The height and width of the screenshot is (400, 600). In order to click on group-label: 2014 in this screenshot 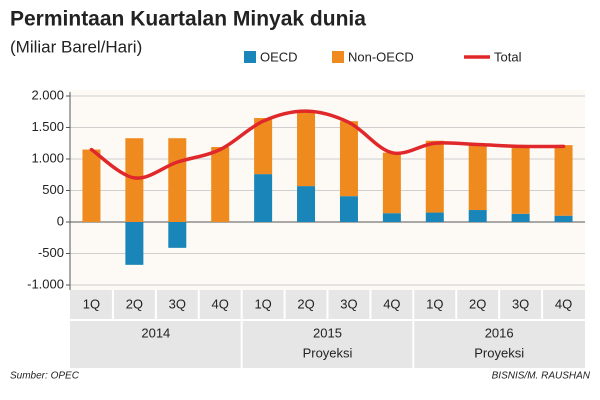, I will do `click(155, 332)`.